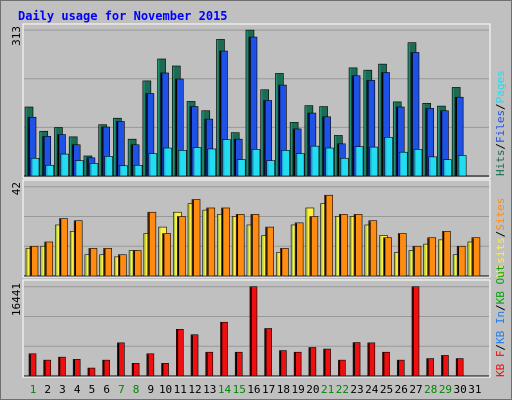 This screenshot has width=512, height=400. What do you see at coordinates (180, 389) in the screenshot?
I see `day-label-11: 11` at bounding box center [180, 389].